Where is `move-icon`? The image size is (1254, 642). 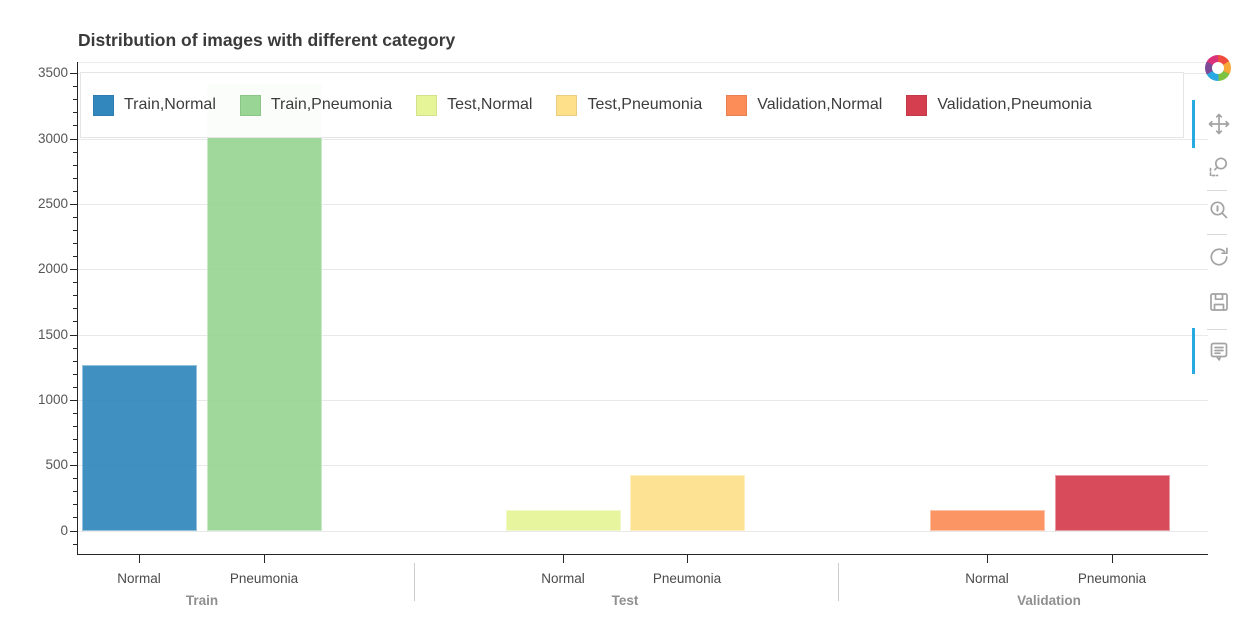
move-icon is located at coordinates (1219, 124).